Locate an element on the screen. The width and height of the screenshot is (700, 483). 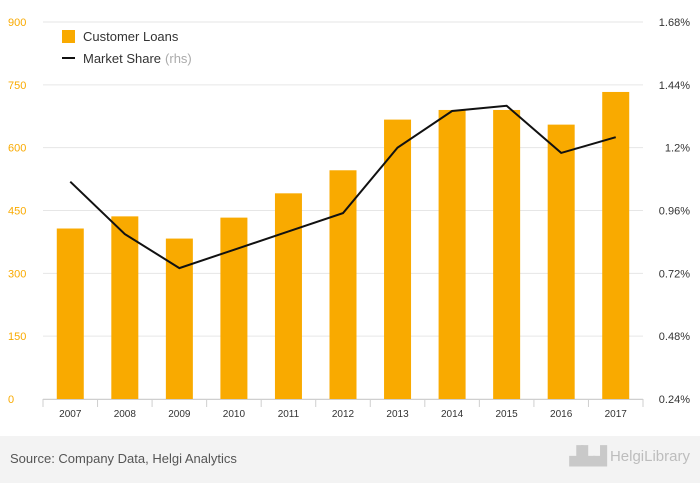
y-right-tick-label: 0.48% is located at coordinates (674, 337).